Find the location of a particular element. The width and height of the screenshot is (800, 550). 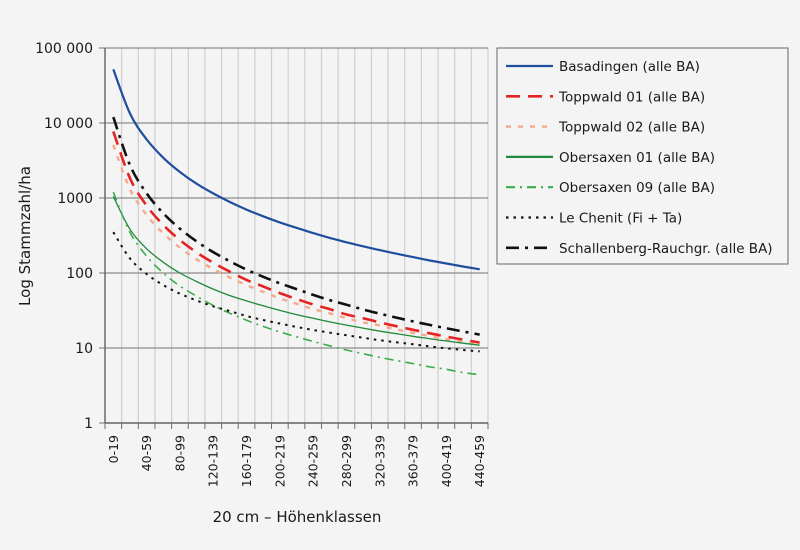

legend-label-2: Toppwald 01 (alle BA) is located at coordinates (631, 97).